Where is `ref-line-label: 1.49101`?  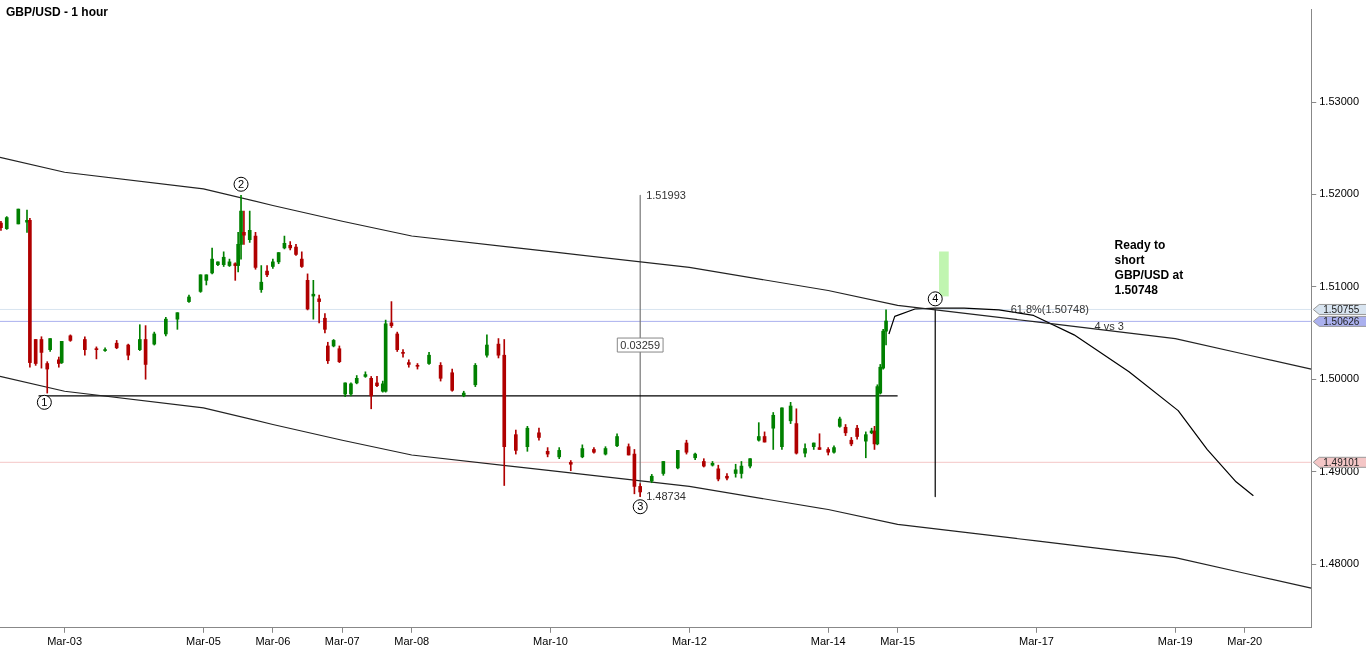
ref-line-label: 1.49101 is located at coordinates (1341, 462).